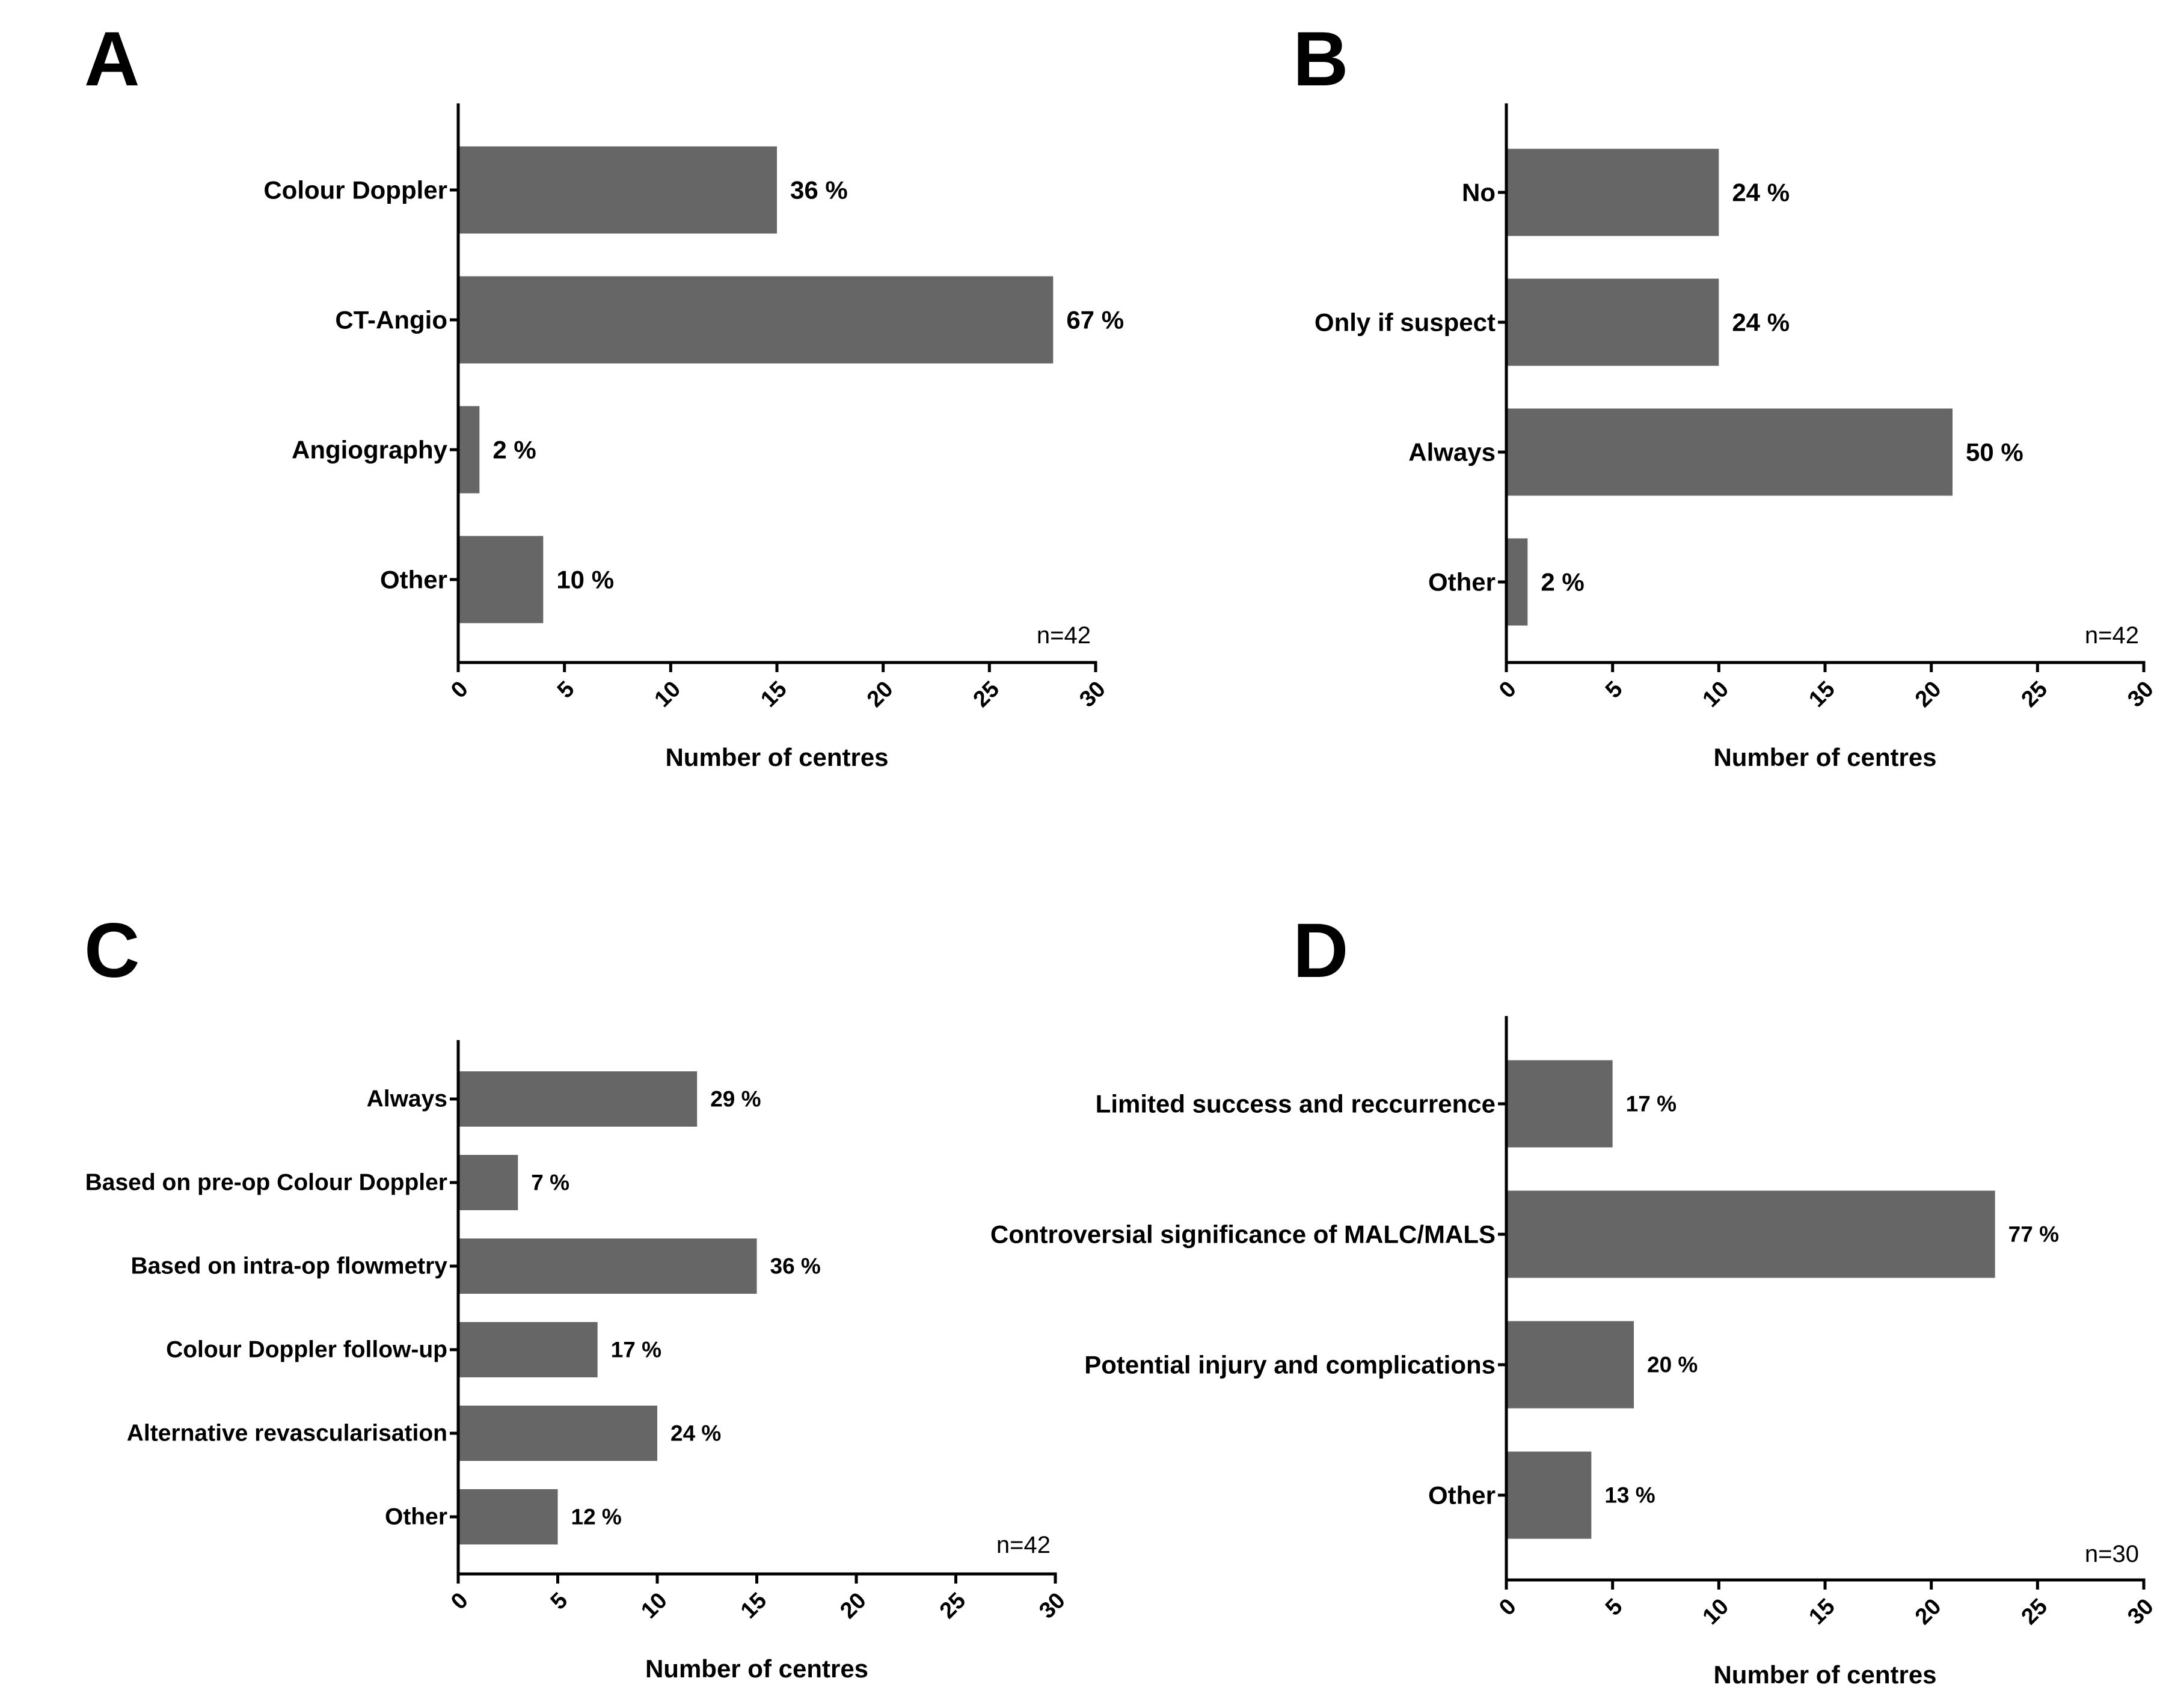  I want to click on category-label: Alternative revascularisation, so click(287, 1433).